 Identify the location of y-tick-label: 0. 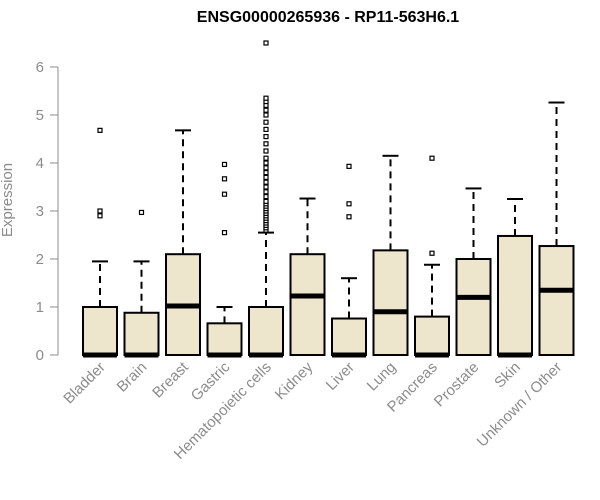
(40, 355).